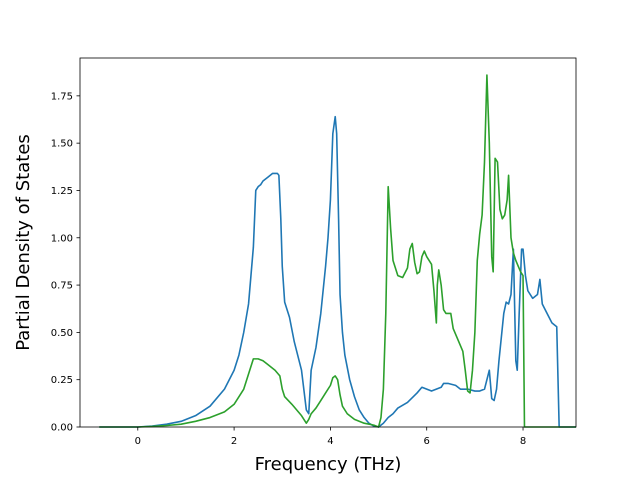 This screenshot has width=640, height=480. What do you see at coordinates (330, 441) in the screenshot?
I see `x-tick-label: 4` at bounding box center [330, 441].